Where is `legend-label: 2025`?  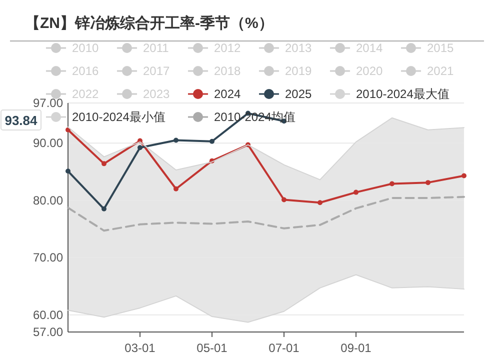 legend-label: 2025 is located at coordinates (298, 94).